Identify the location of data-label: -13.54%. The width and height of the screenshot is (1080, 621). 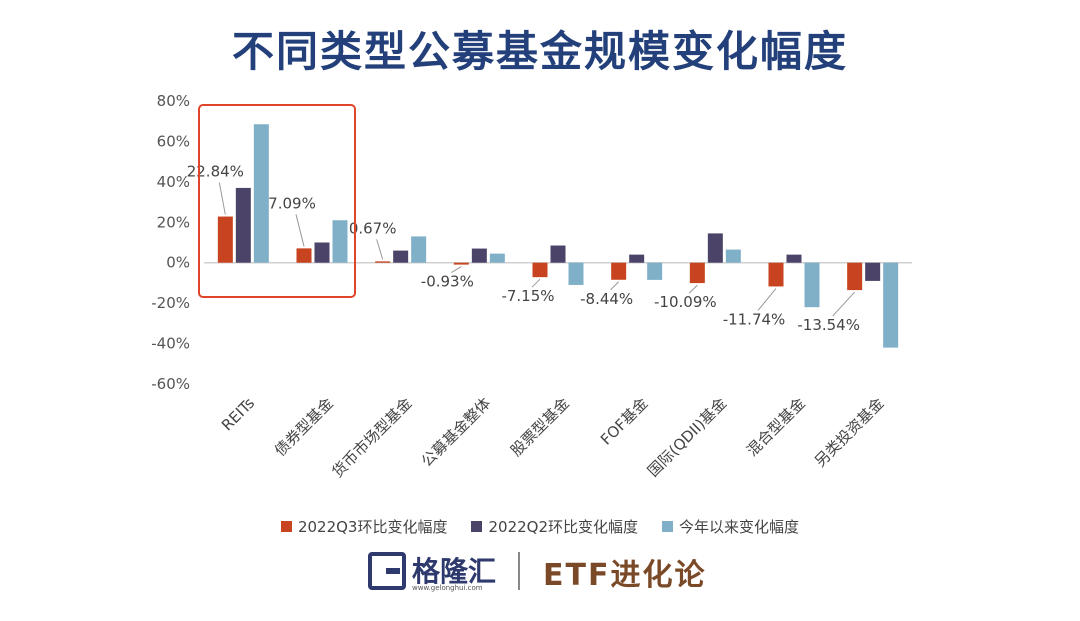
(828, 325).